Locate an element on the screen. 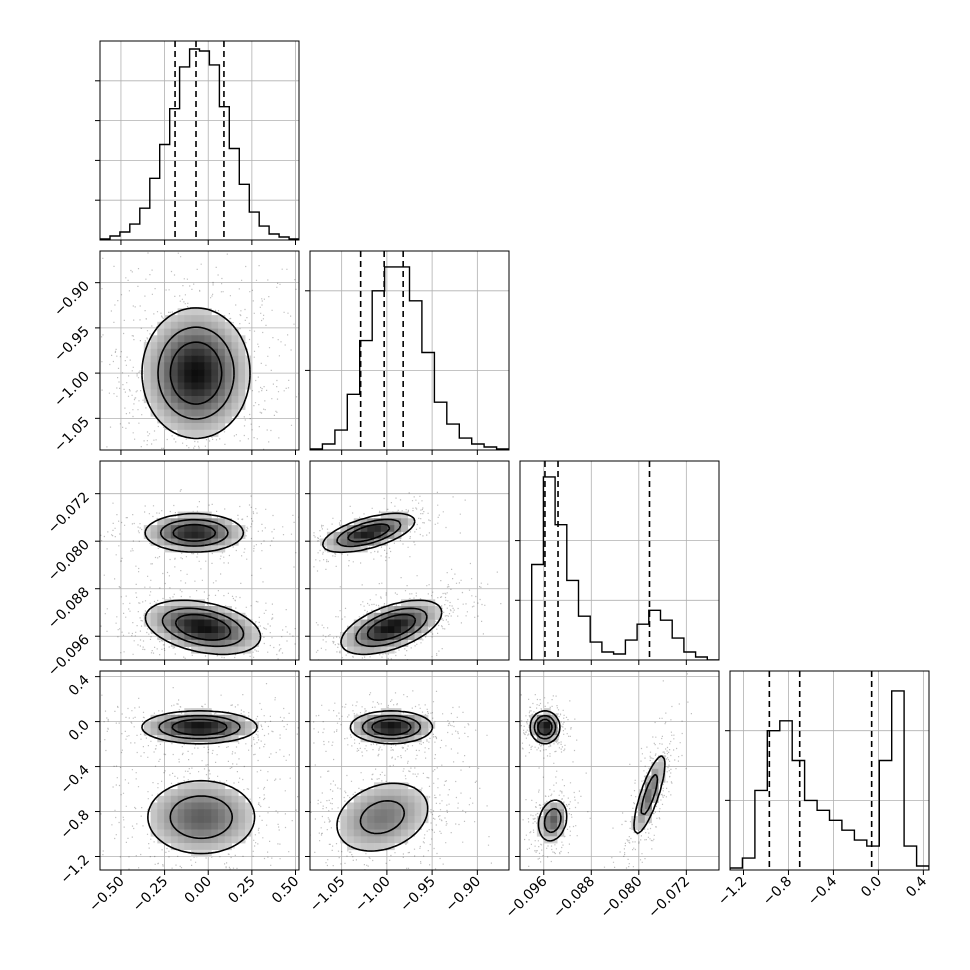  panel-frame is located at coordinates (619, 560).